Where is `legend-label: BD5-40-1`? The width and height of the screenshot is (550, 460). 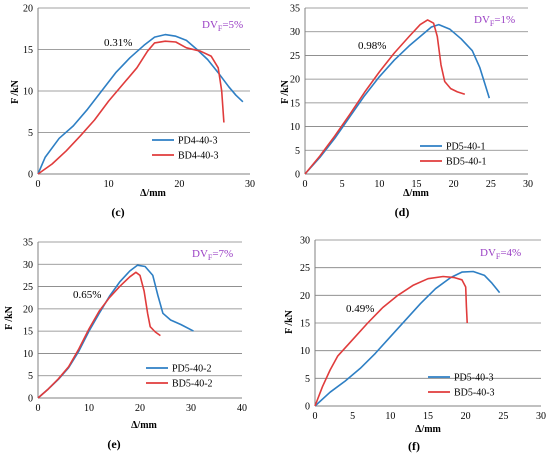
legend-label: BD5-40-1 is located at coordinates (466, 162).